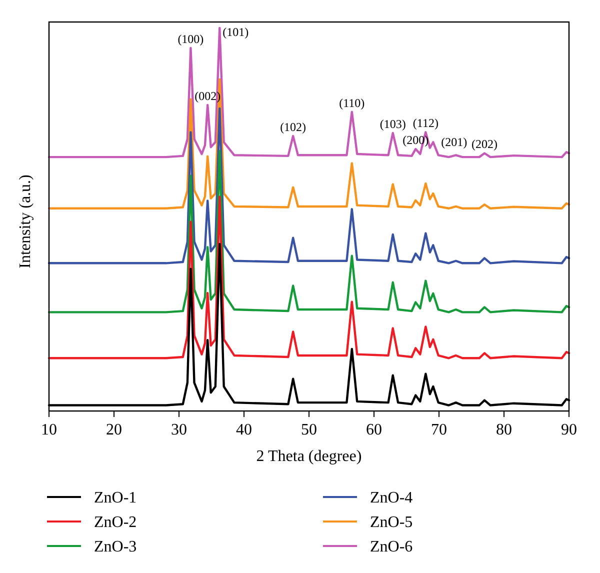 This screenshot has width=600, height=573. What do you see at coordinates (49, 429) in the screenshot?
I see `x-tick-label: 10` at bounding box center [49, 429].